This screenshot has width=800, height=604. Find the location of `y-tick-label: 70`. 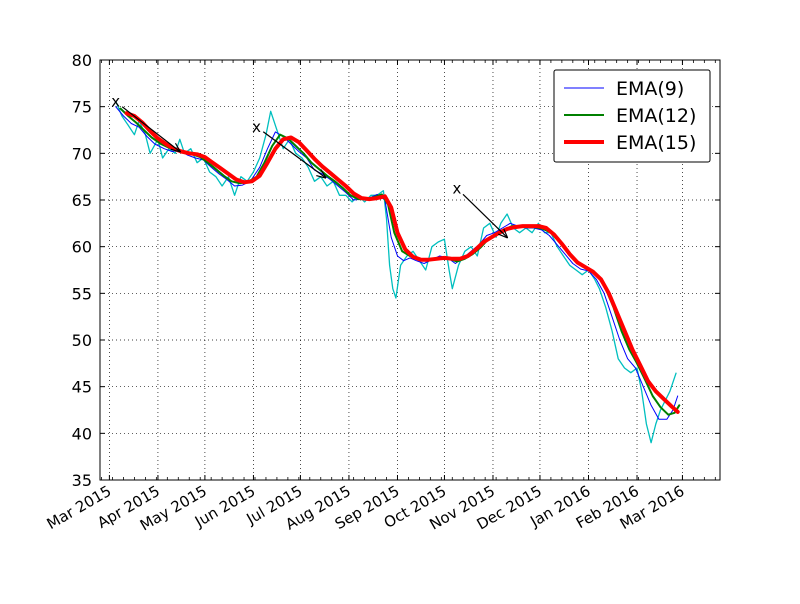

y-tick-label: 70 is located at coordinates (82, 153).